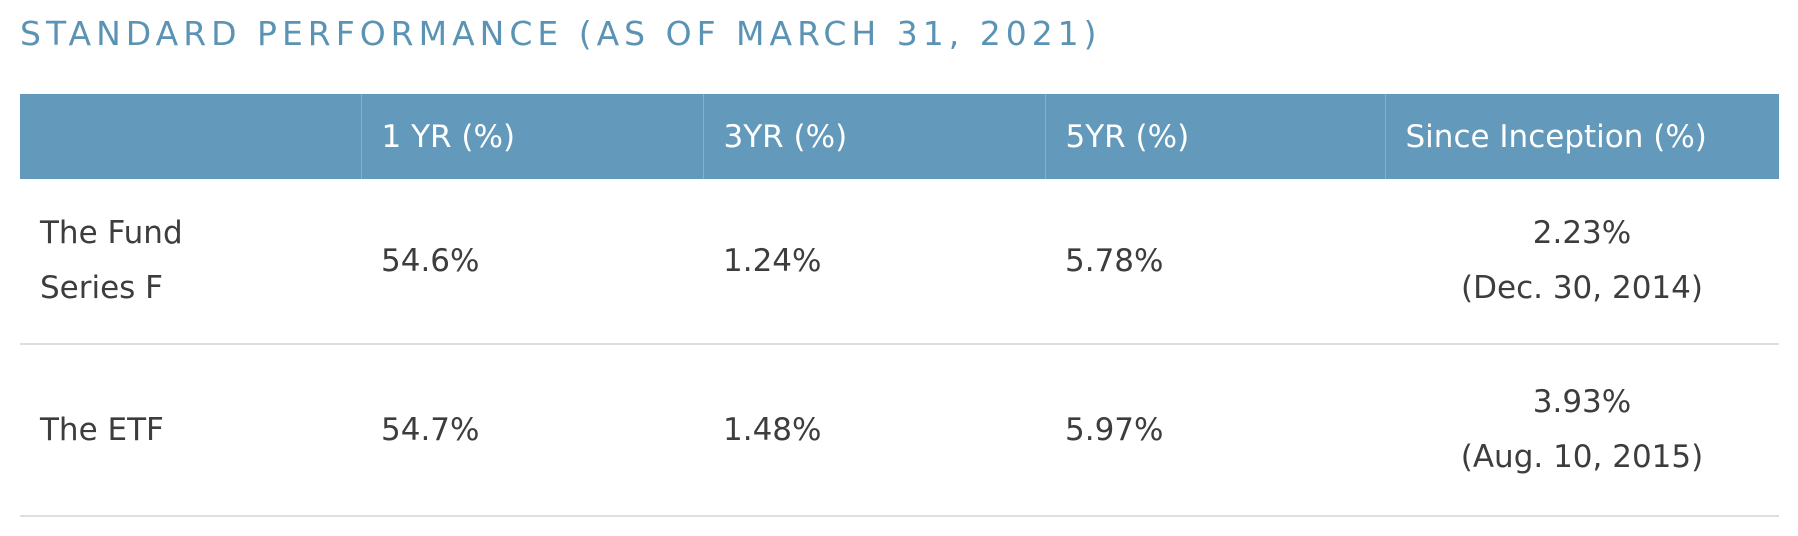 The image size is (1798, 536). What do you see at coordinates (532, 430) in the screenshot?
I see `cell: 54.7%` at bounding box center [532, 430].